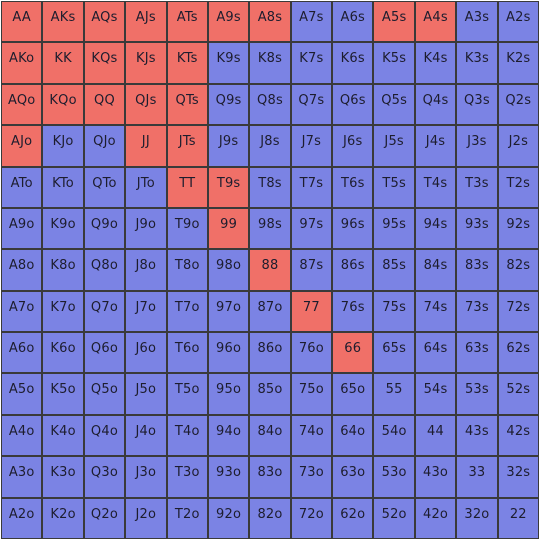  What do you see at coordinates (228, 518) in the screenshot?
I see `hand-cell-92o: 92o` at bounding box center [228, 518].